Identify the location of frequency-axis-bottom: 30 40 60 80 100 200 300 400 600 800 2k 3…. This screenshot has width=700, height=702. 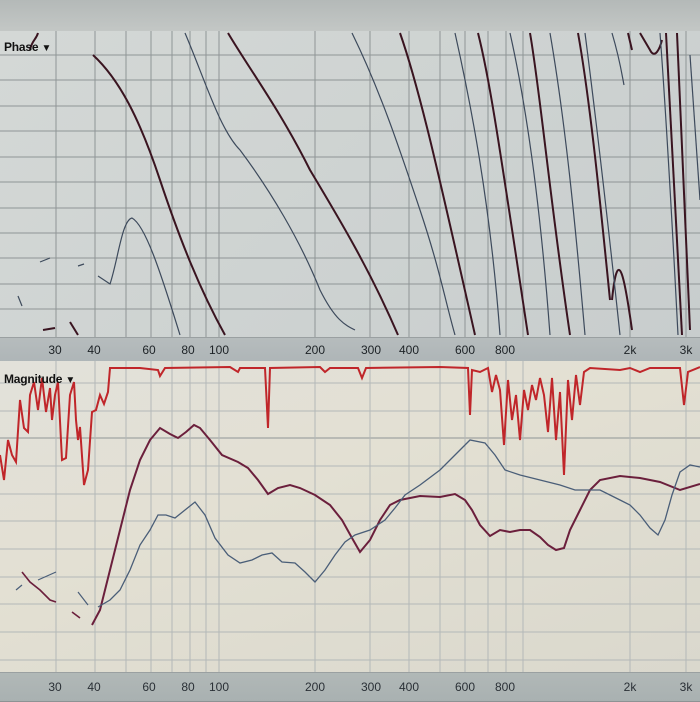
(350, 687).